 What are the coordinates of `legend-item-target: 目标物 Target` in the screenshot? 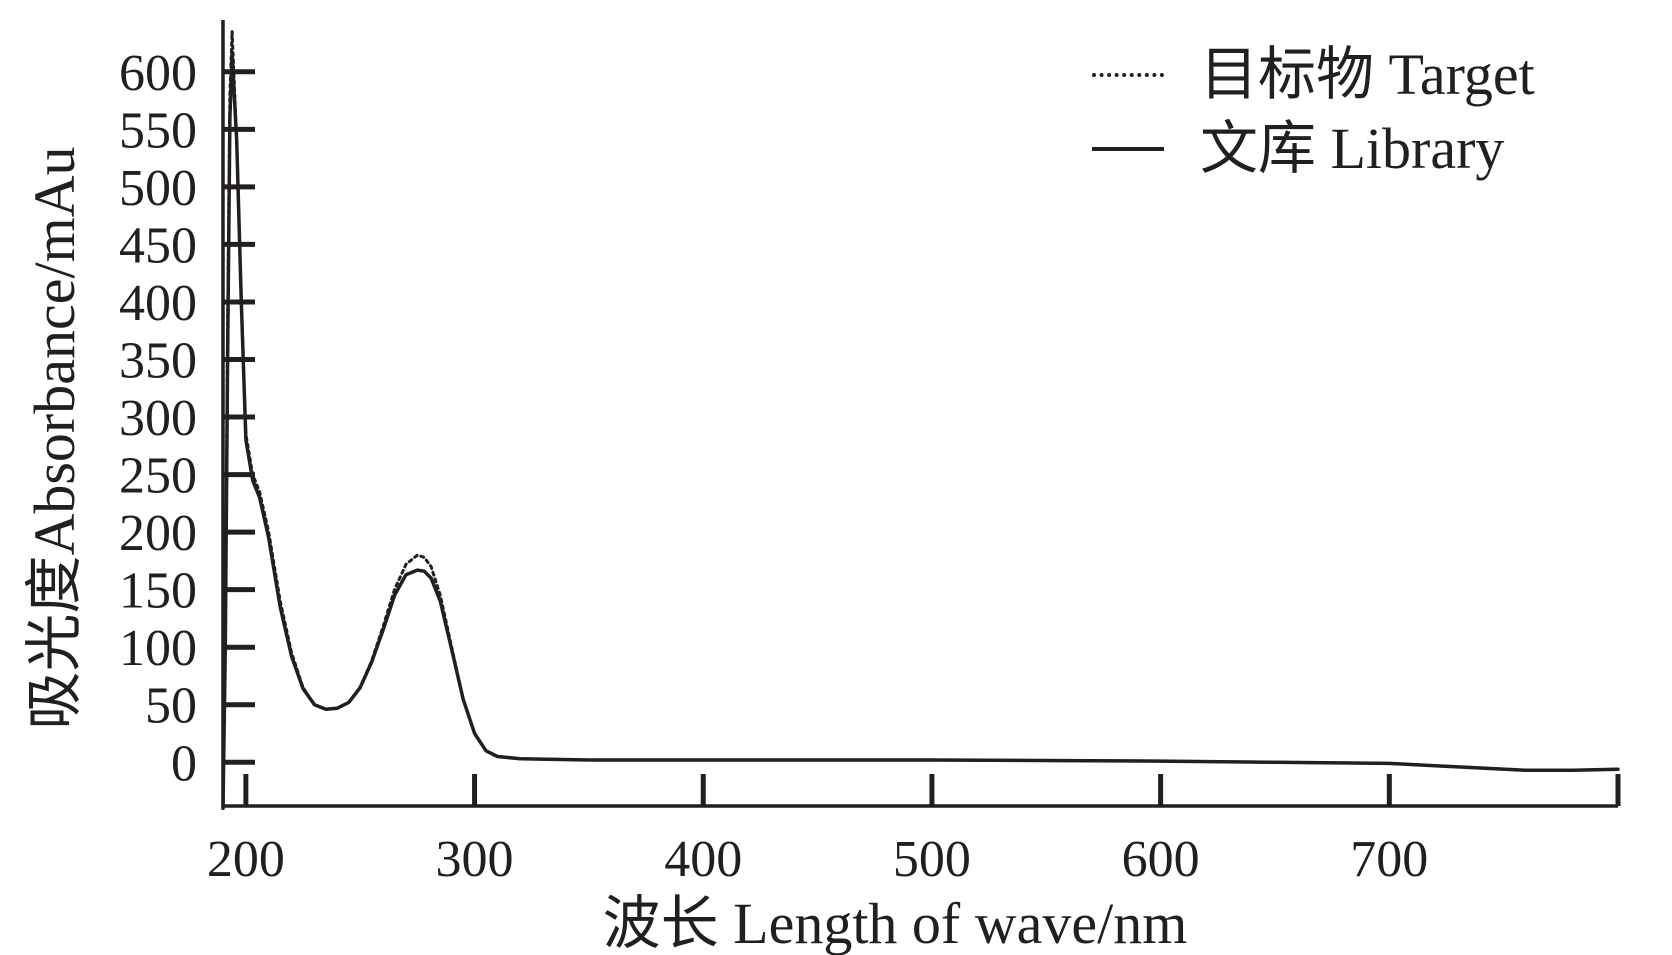 It's located at (1313, 75).